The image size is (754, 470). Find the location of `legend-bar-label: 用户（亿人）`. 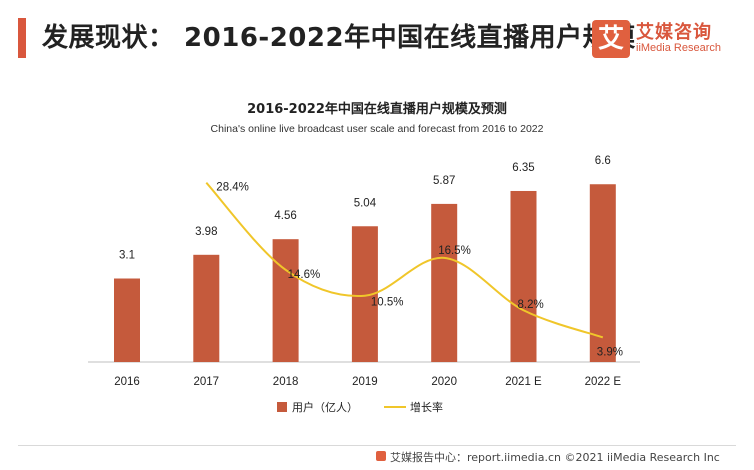

legend-bar-label: 用户（亿人） is located at coordinates (325, 407).